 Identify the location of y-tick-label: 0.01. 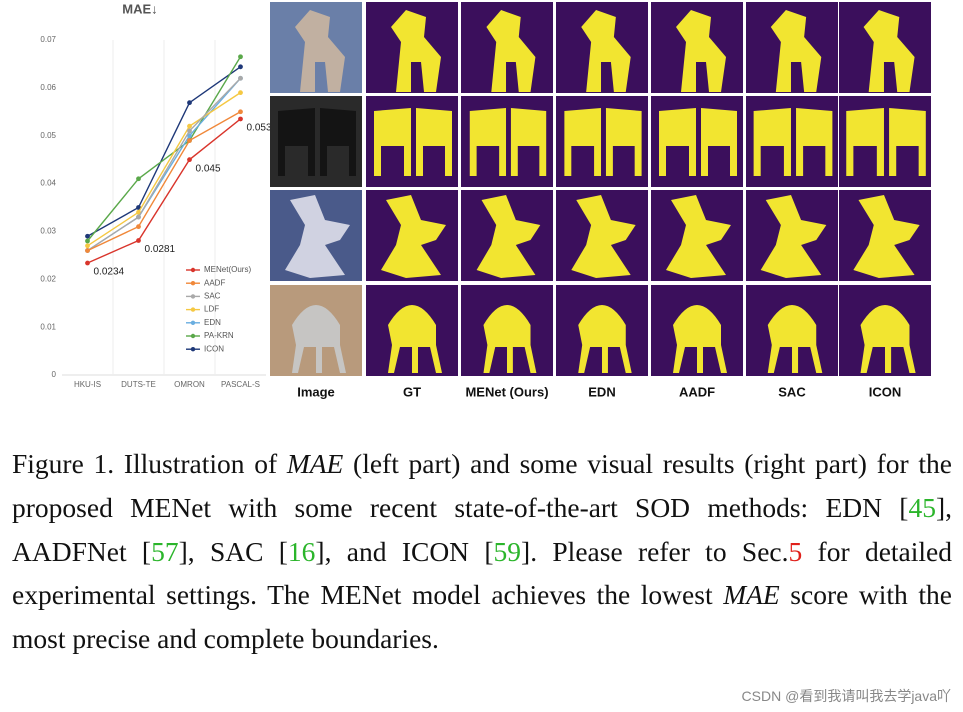
(48, 326).